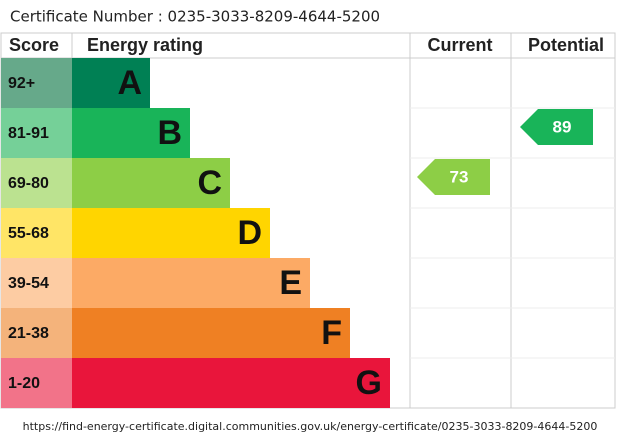  I want to click on rating-letter: D, so click(249, 233).